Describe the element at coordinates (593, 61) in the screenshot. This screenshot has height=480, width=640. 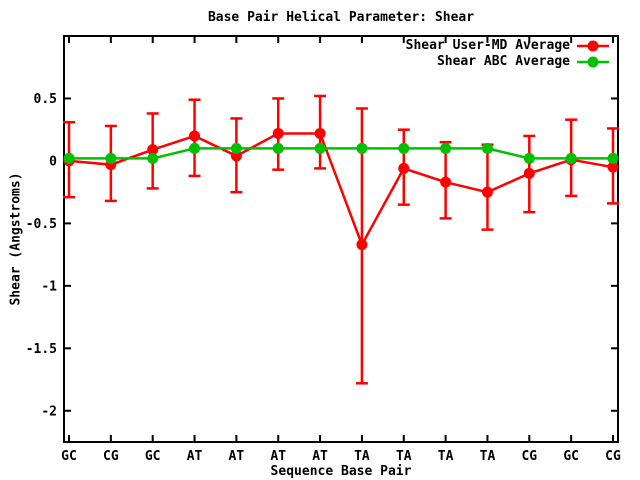
I see `legend-swatch-green-icon` at that location.